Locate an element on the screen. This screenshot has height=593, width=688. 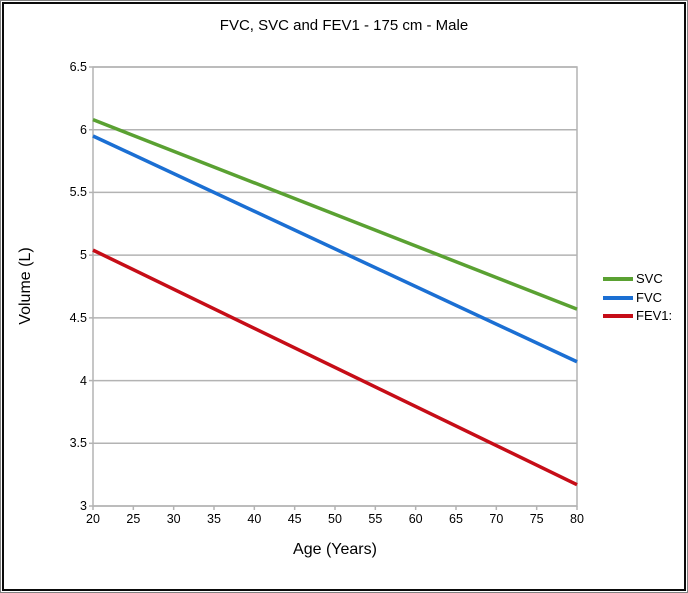
x-tick-label-40: 40 is located at coordinates (254, 519).